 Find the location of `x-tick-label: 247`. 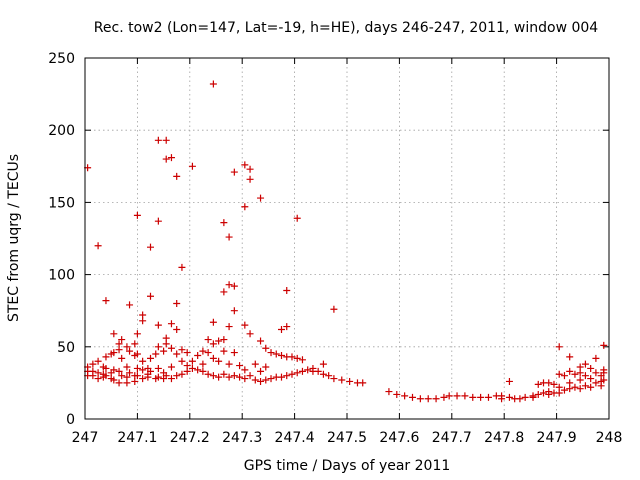

x-tick-label: 247 is located at coordinates (85, 438).